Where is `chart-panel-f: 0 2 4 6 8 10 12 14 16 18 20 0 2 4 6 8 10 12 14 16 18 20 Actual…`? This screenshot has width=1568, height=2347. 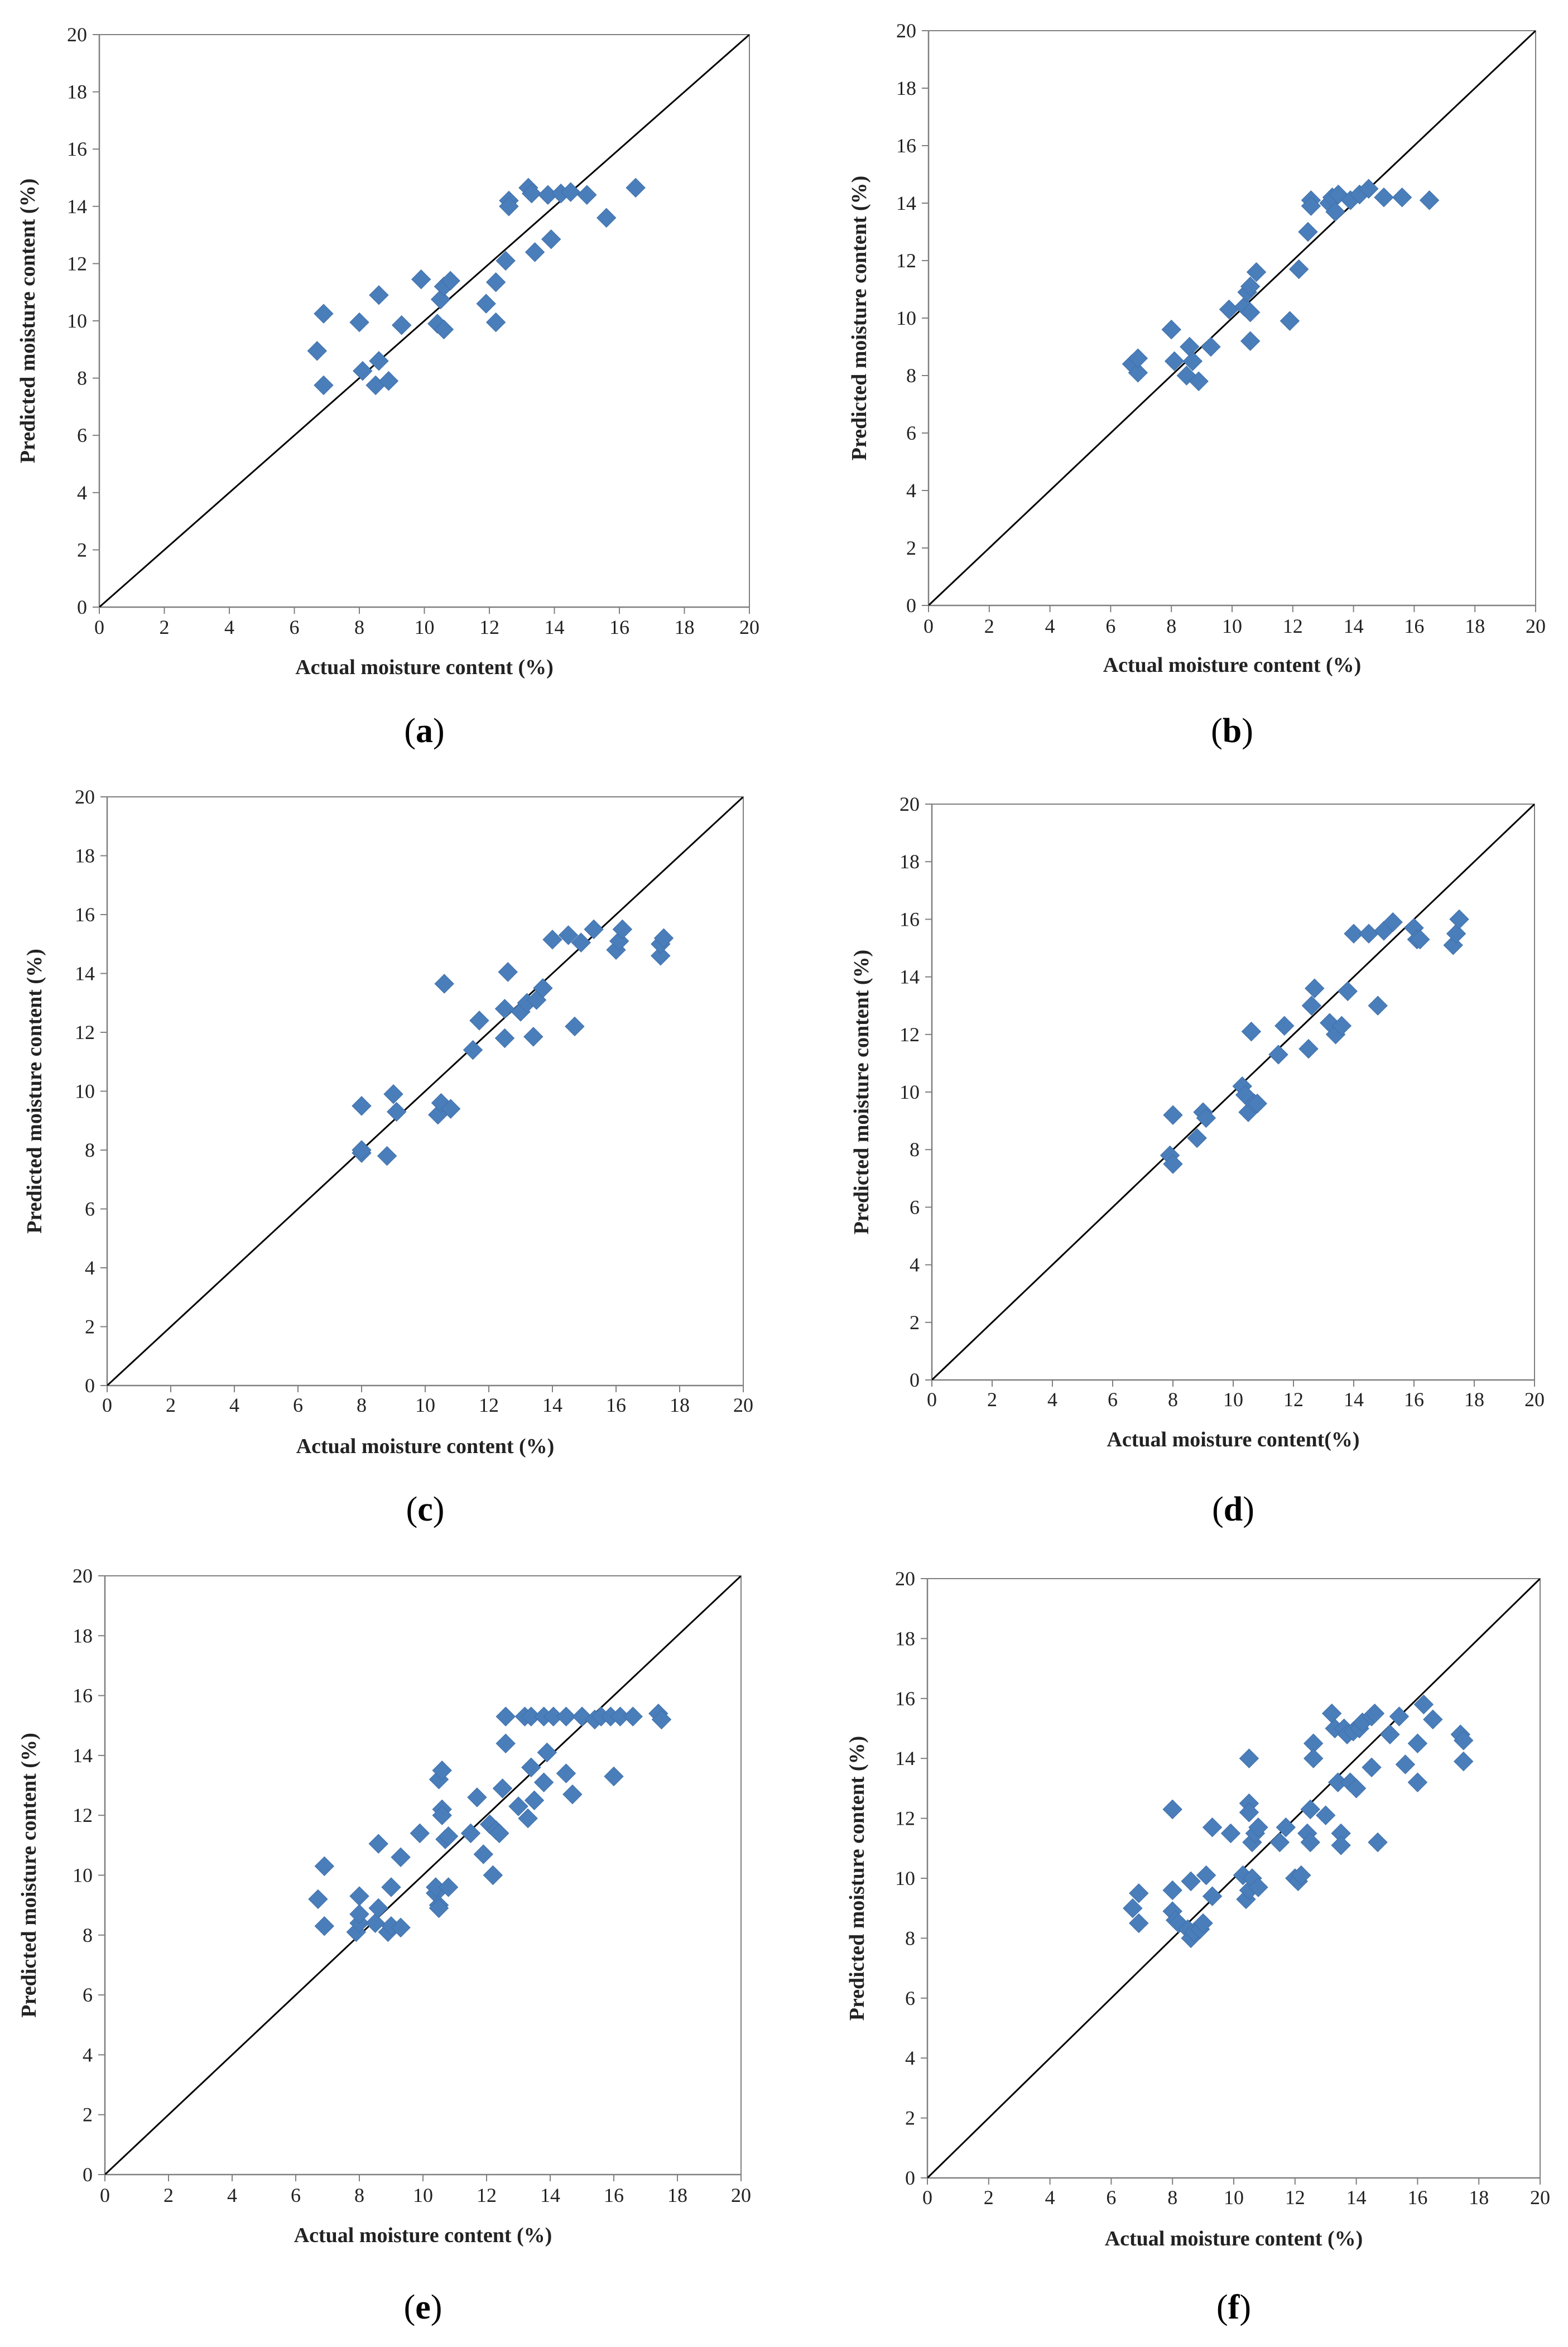 chart-panel-f: 0 2 4 6 8 10 12 14 16 18 20 0 2 4 6 8 10 12 14 16 18 20 Actual… is located at coordinates (1197, 1946).